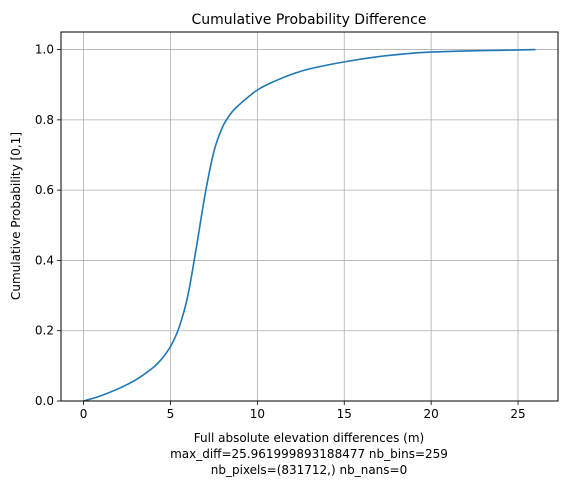 The width and height of the screenshot is (567, 491). Describe the element at coordinates (44, 50) in the screenshot. I see `y-tick-label: 1.0` at that location.